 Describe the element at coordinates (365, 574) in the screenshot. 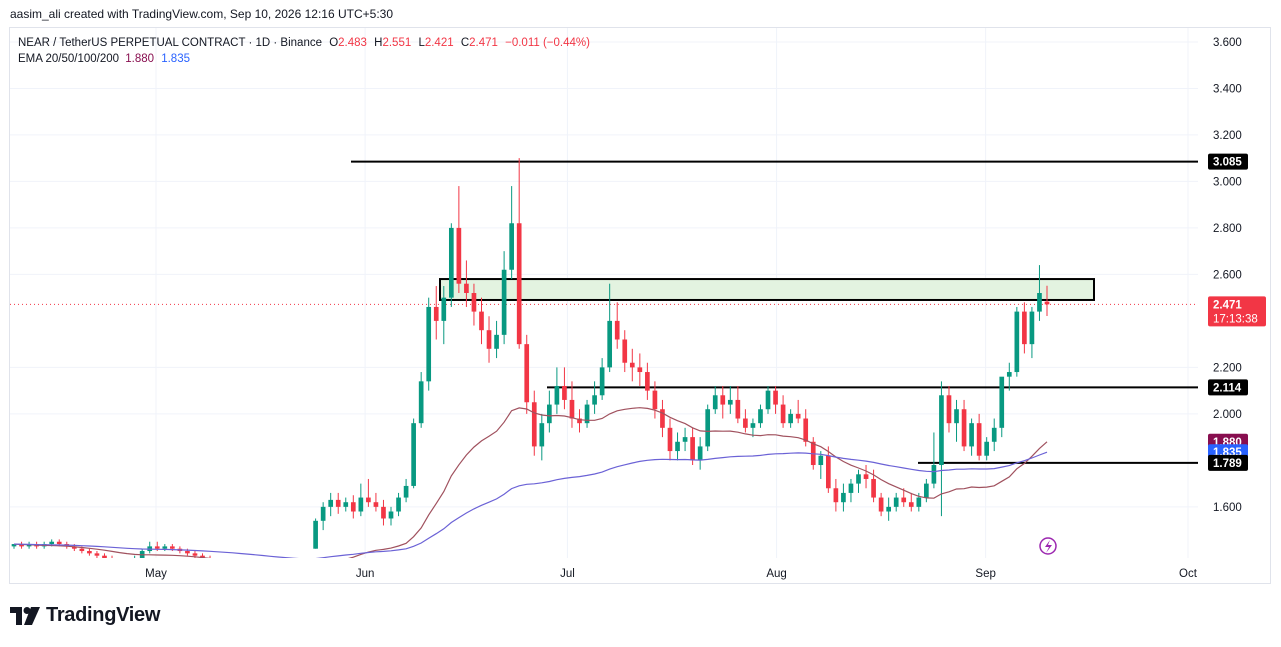

I see `time-axis-tick: Jun` at that location.